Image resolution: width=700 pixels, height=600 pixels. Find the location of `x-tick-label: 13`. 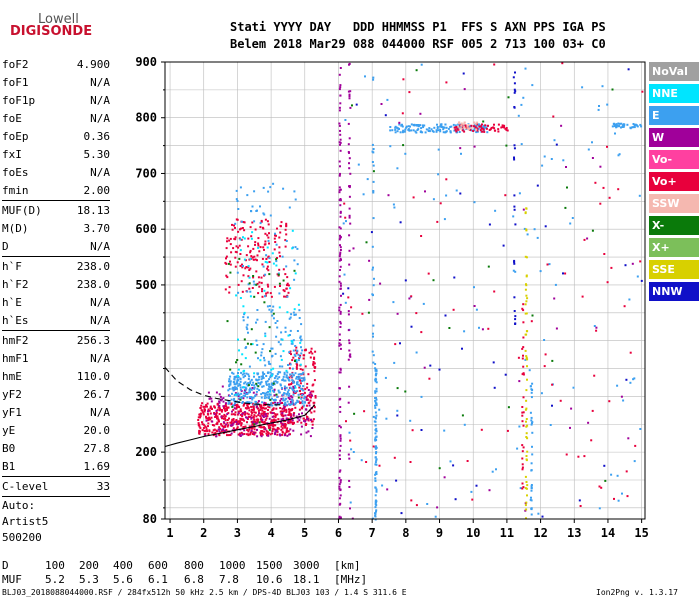

x-tick-label: 13 is located at coordinates (574, 533).